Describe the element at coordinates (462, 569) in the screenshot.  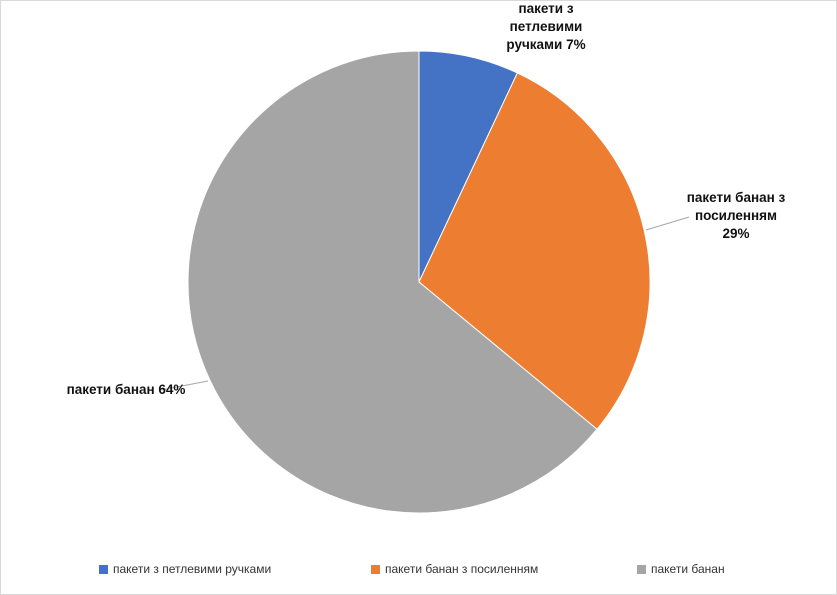
I see `legend-label: пакети банан з посиленням` at that location.